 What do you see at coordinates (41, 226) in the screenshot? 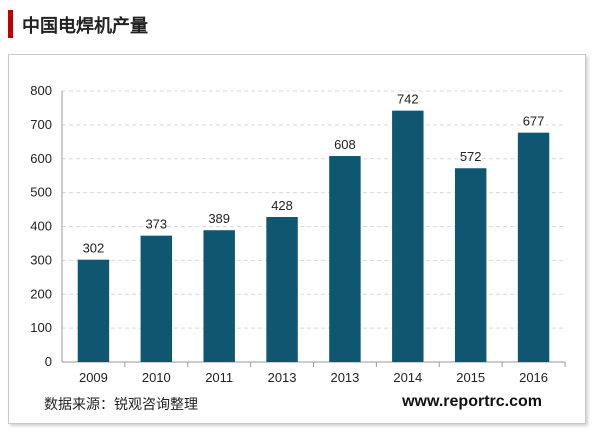
I see `y-tick-label: 400` at bounding box center [41, 226].